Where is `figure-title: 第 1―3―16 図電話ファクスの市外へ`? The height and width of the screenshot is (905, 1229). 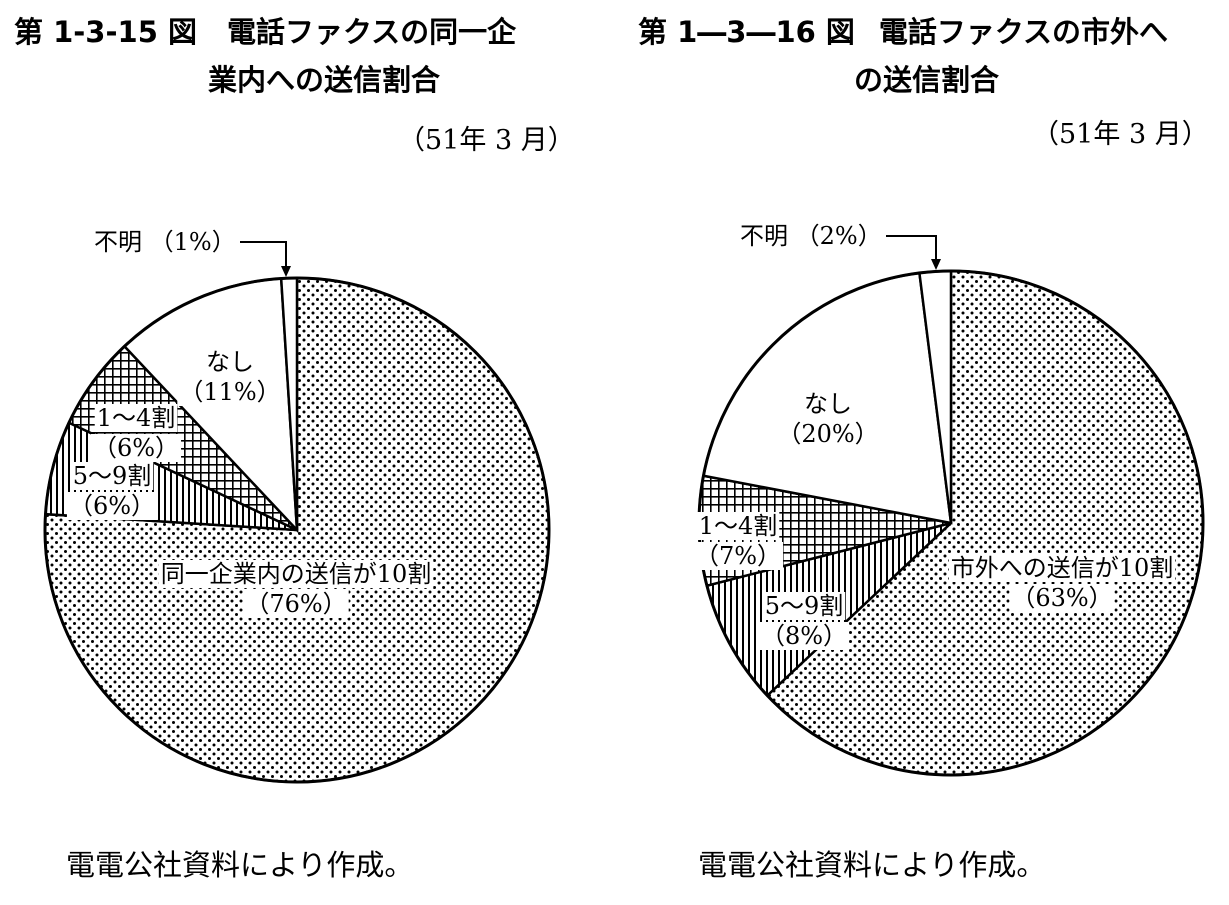 figure-title: 第 1―3―16 図電話ファクスの市外へ is located at coordinates (903, 32).